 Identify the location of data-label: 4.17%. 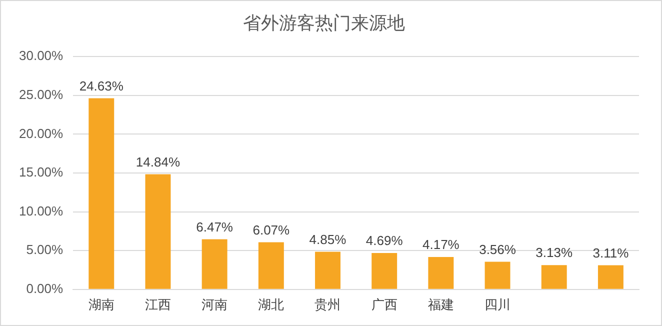
(441, 244).